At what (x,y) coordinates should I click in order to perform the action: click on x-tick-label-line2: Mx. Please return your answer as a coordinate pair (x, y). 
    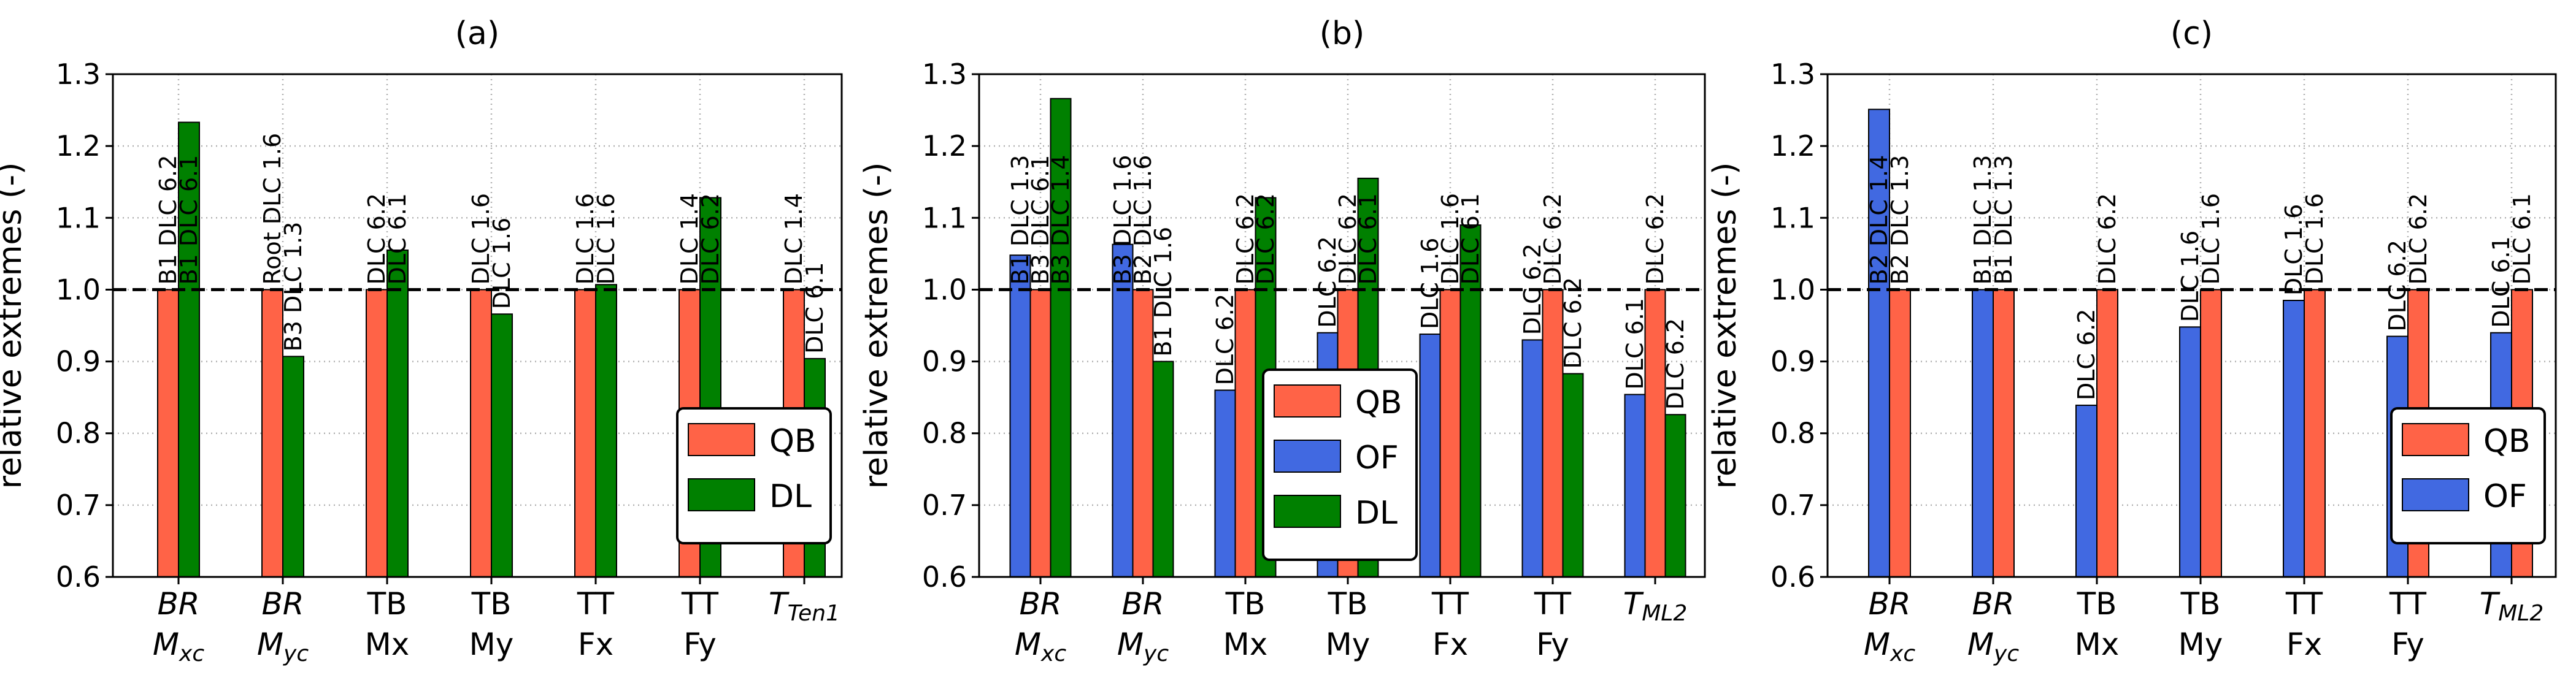
    Looking at the image, I should click on (1245, 644).